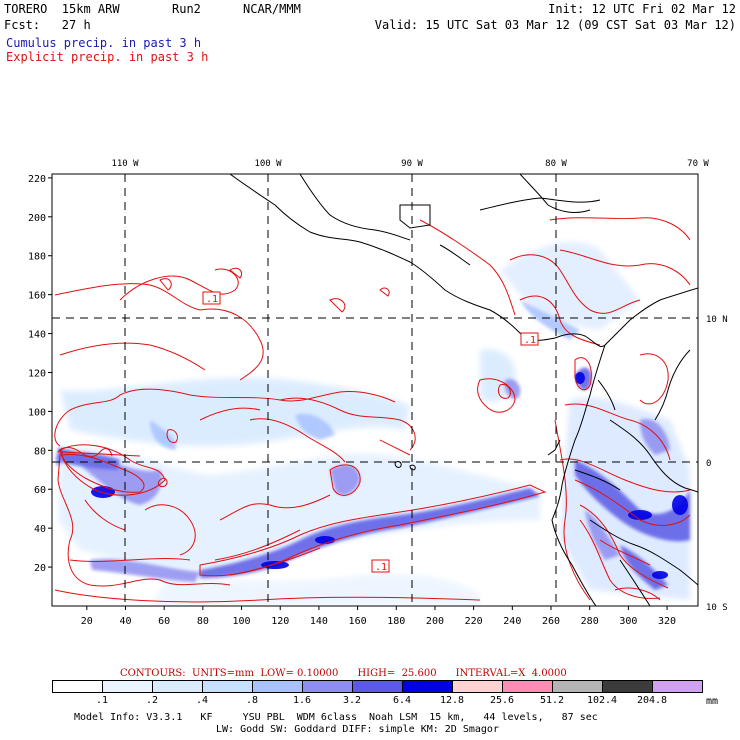 The width and height of the screenshot is (740, 740). Describe the element at coordinates (87, 621) in the screenshot. I see `x-tick-label: 20` at that location.